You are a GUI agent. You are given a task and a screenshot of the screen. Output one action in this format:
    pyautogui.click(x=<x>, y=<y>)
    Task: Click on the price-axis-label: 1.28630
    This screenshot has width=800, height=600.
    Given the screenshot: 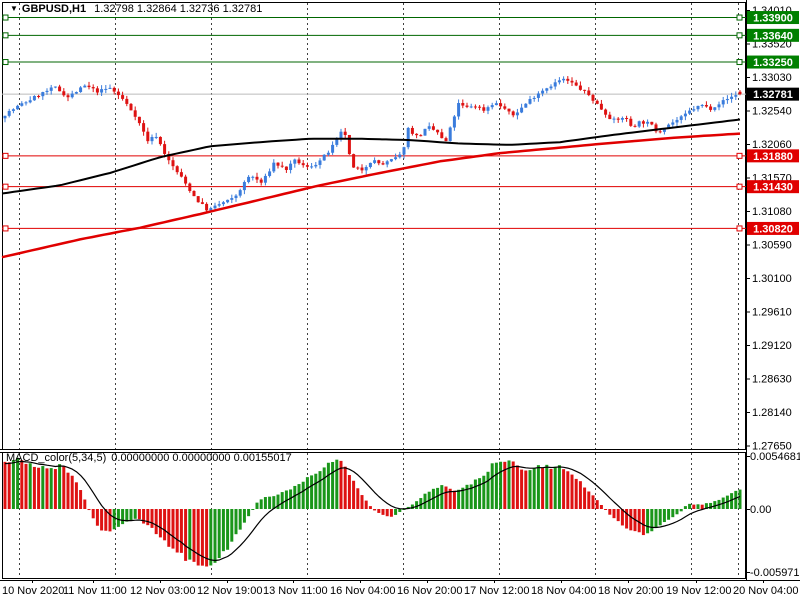 What is the action you would take?
    pyautogui.click(x=772, y=380)
    